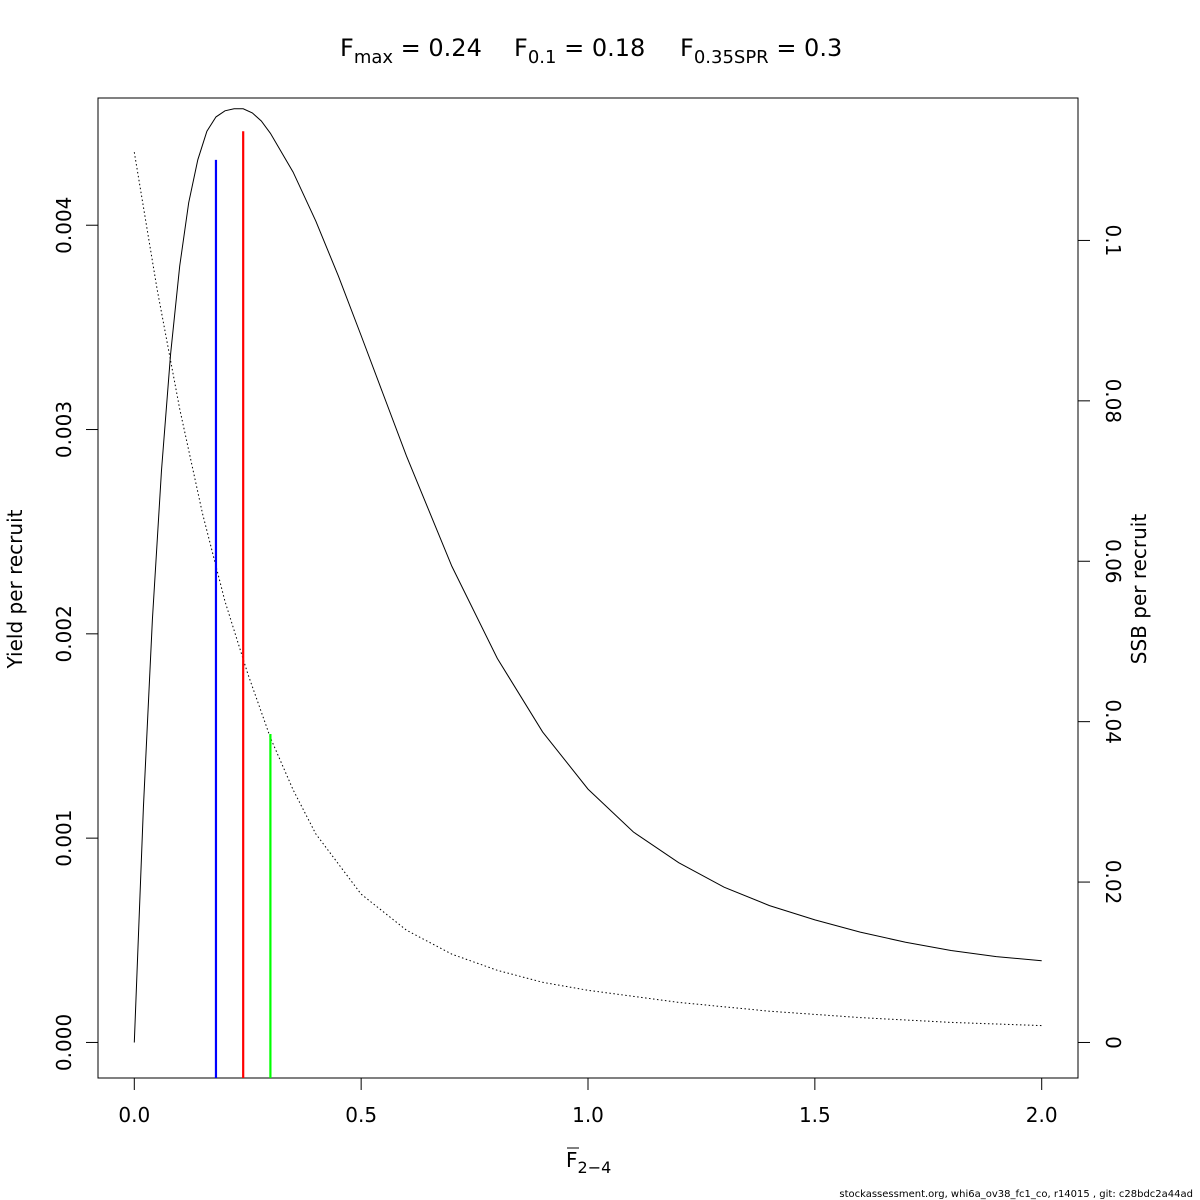 The width and height of the screenshot is (1200, 1200). What do you see at coordinates (243, 604) in the screenshot?
I see `reference-lines` at bounding box center [243, 604].